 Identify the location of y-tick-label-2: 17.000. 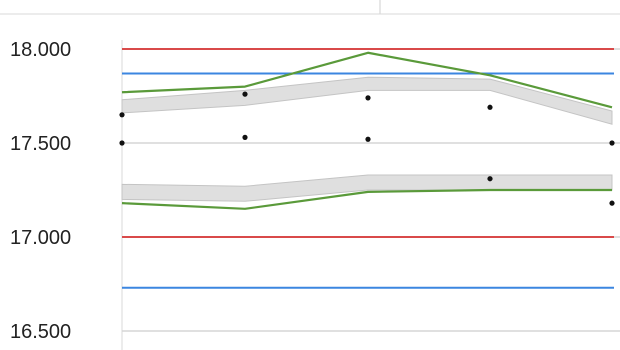
(40, 238).